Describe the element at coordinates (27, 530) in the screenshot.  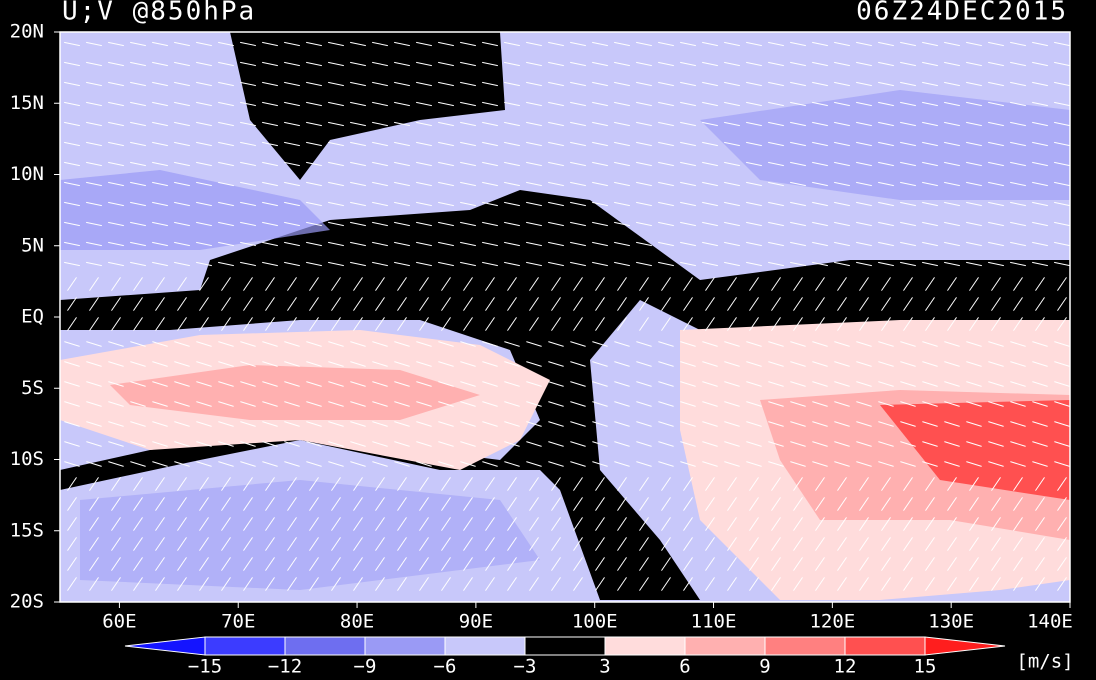
I see `lat-label: 15S` at that location.